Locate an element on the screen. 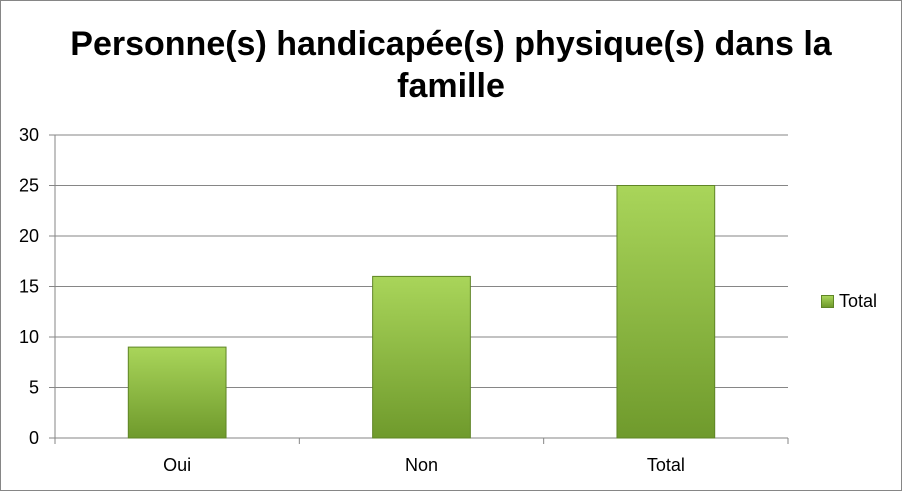  x-axis: Oui Non Total is located at coordinates (421, 456).